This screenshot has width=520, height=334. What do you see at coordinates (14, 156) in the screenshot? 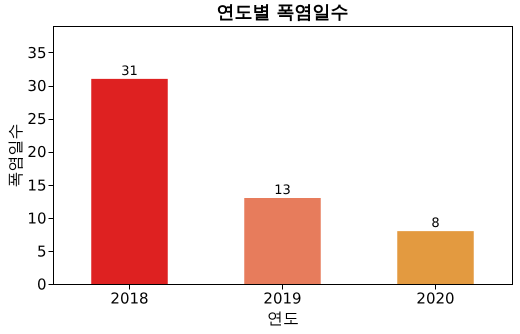
I see `y-axis-title: 폭염일수` at bounding box center [14, 156].